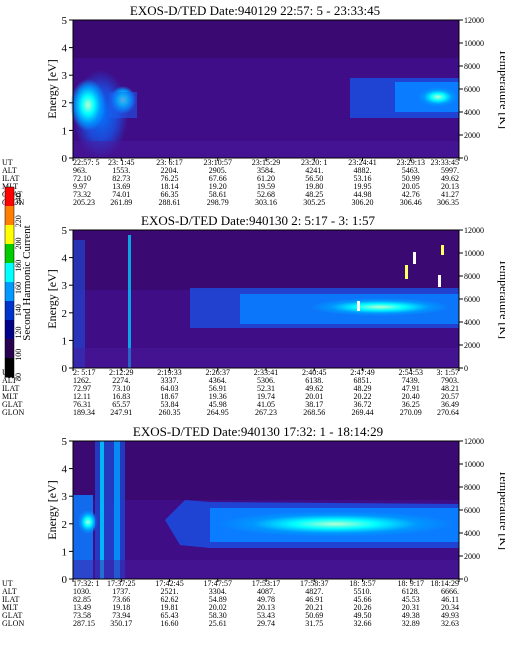 The height and width of the screenshot is (649, 505). I want to click on table-cell: 13.69, so click(121, 186).